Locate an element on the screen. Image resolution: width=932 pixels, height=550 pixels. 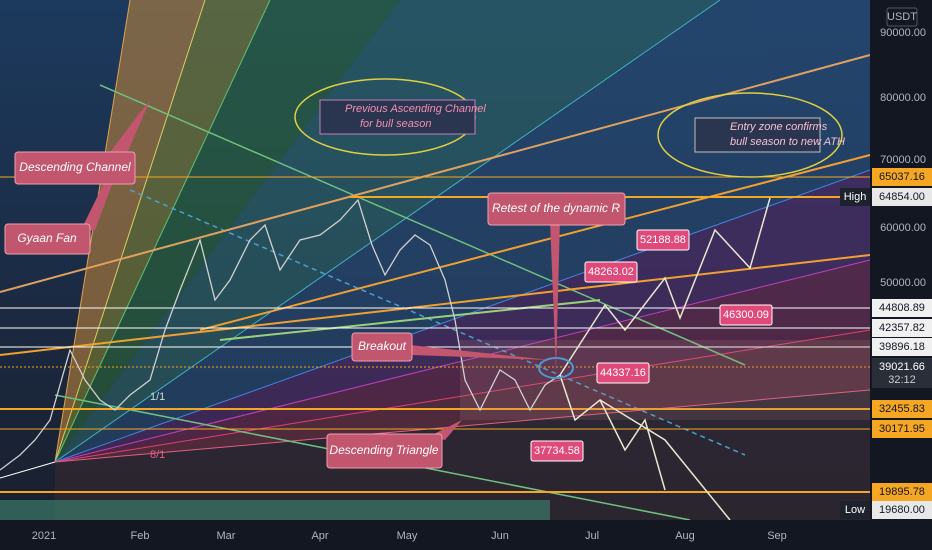
annotation: for bull season is located at coordinates (396, 124).